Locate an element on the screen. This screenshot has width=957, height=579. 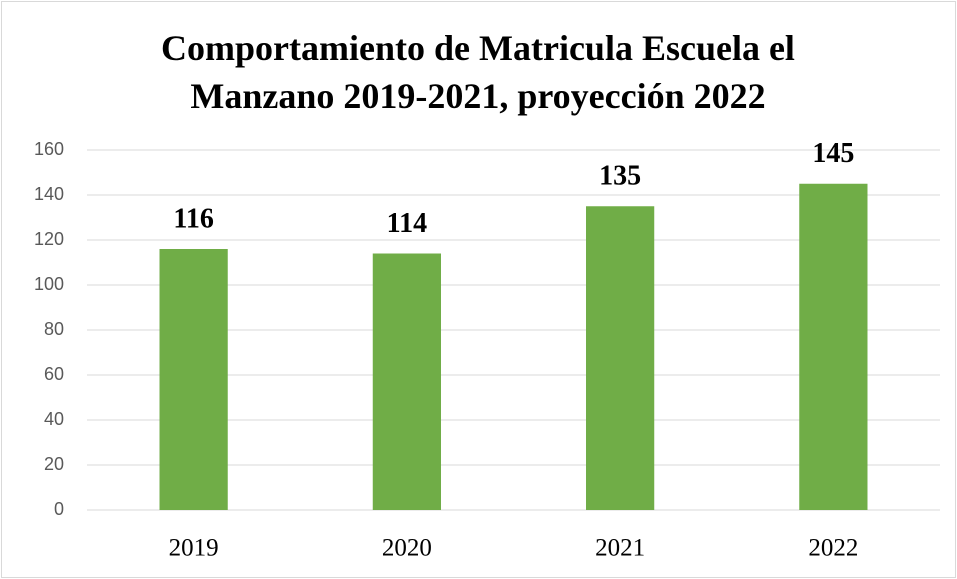
data-label: 116 is located at coordinates (193, 218).